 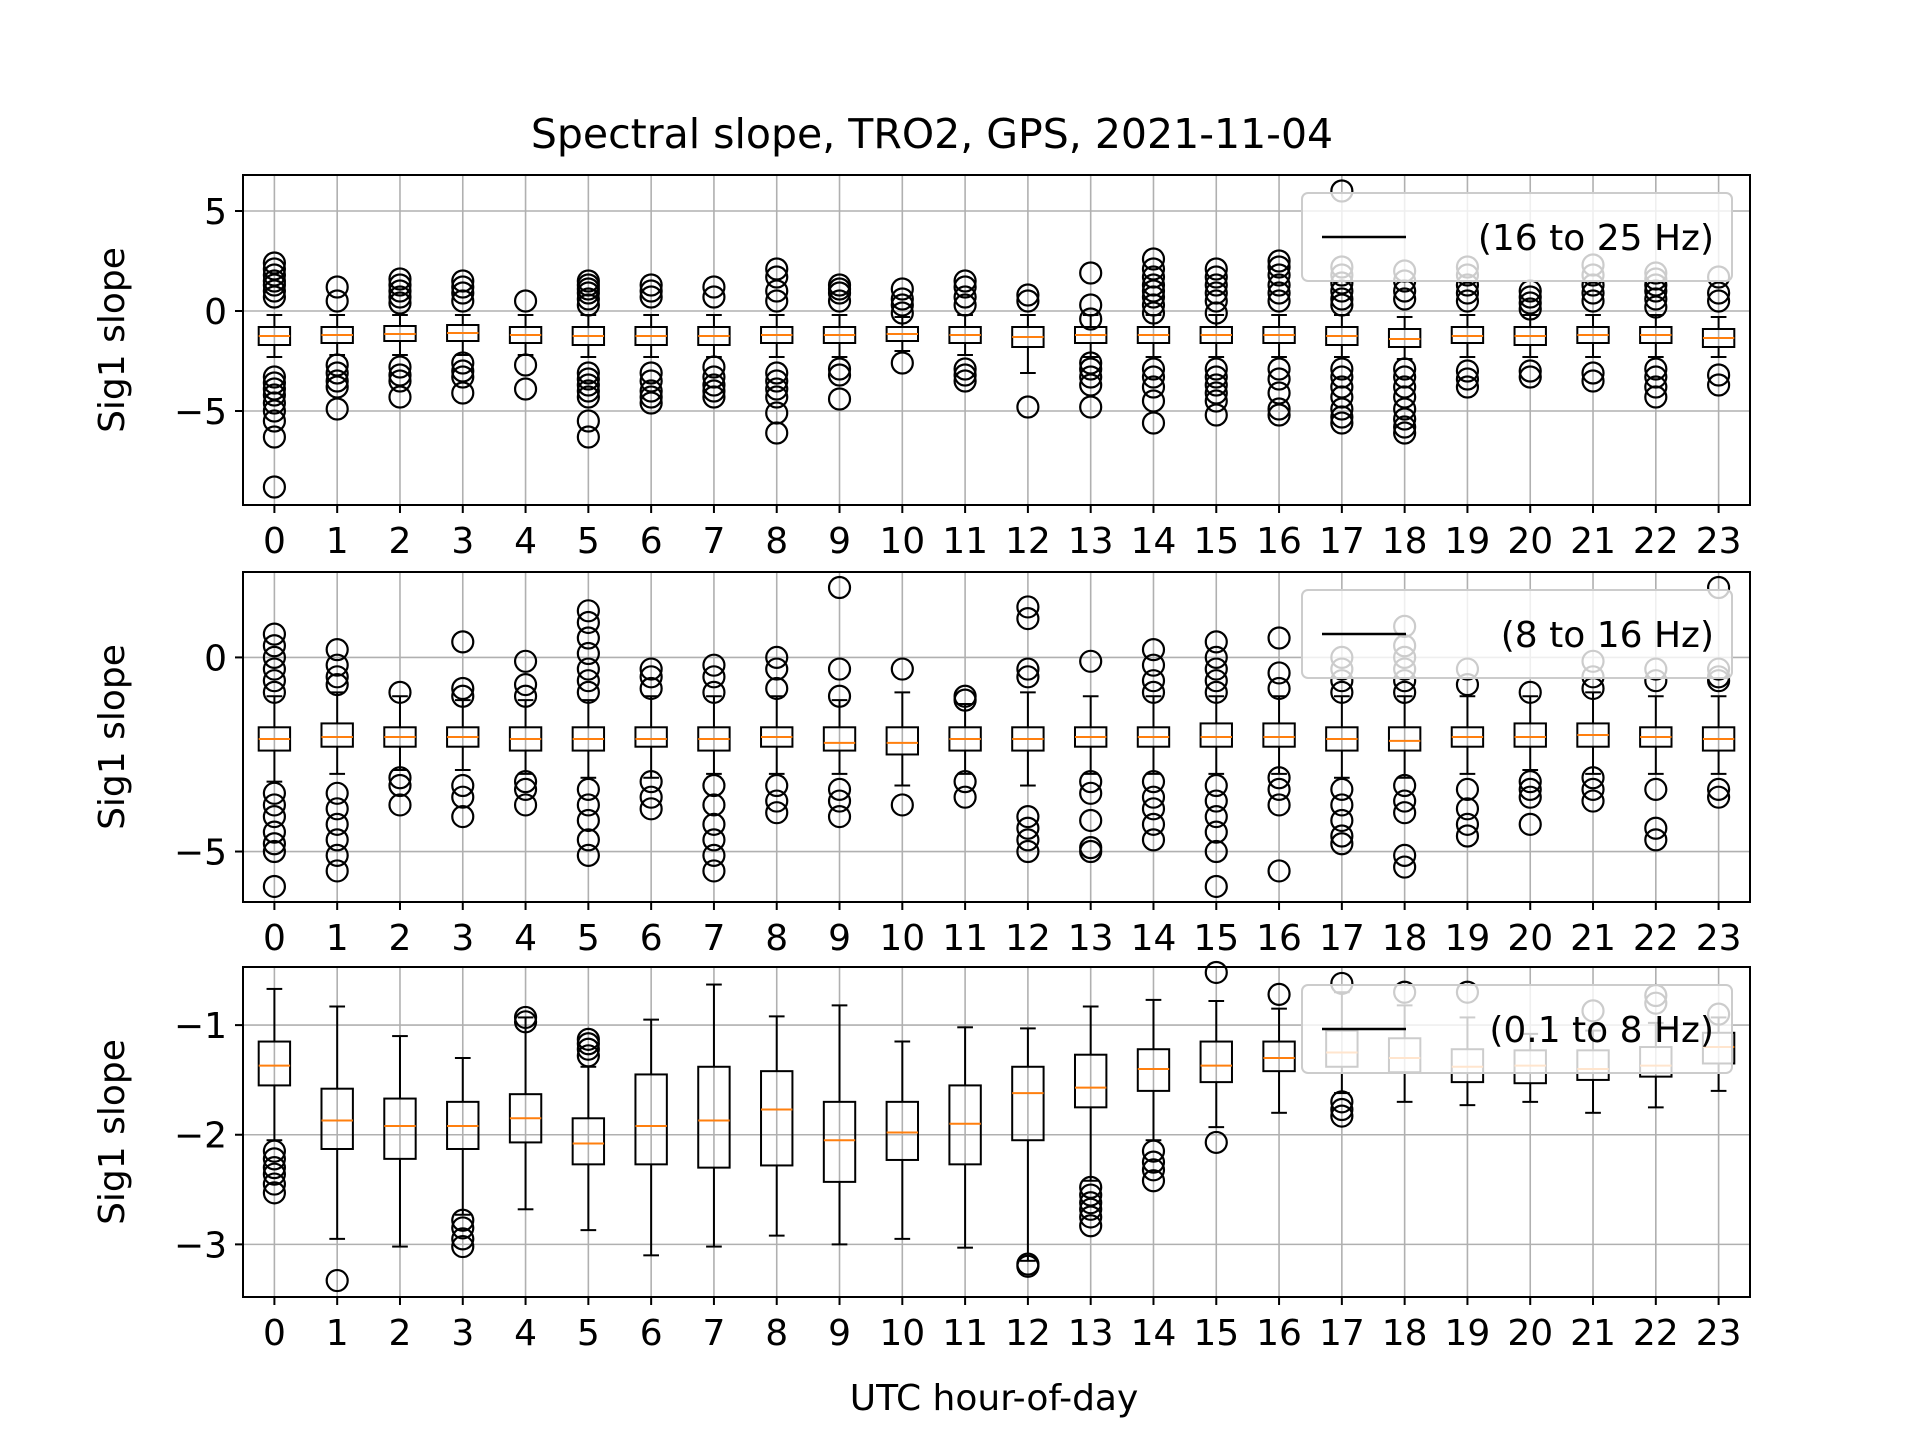 I want to click on x-tick-label: 6, so click(x=651, y=541).